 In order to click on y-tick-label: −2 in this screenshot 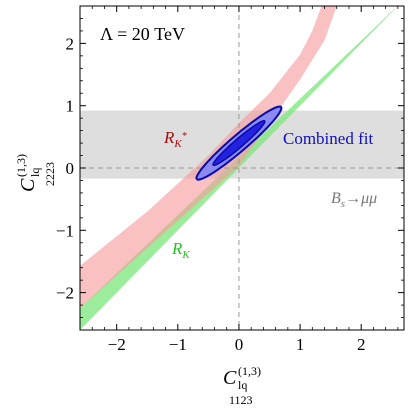, I will do `click(65, 293)`.